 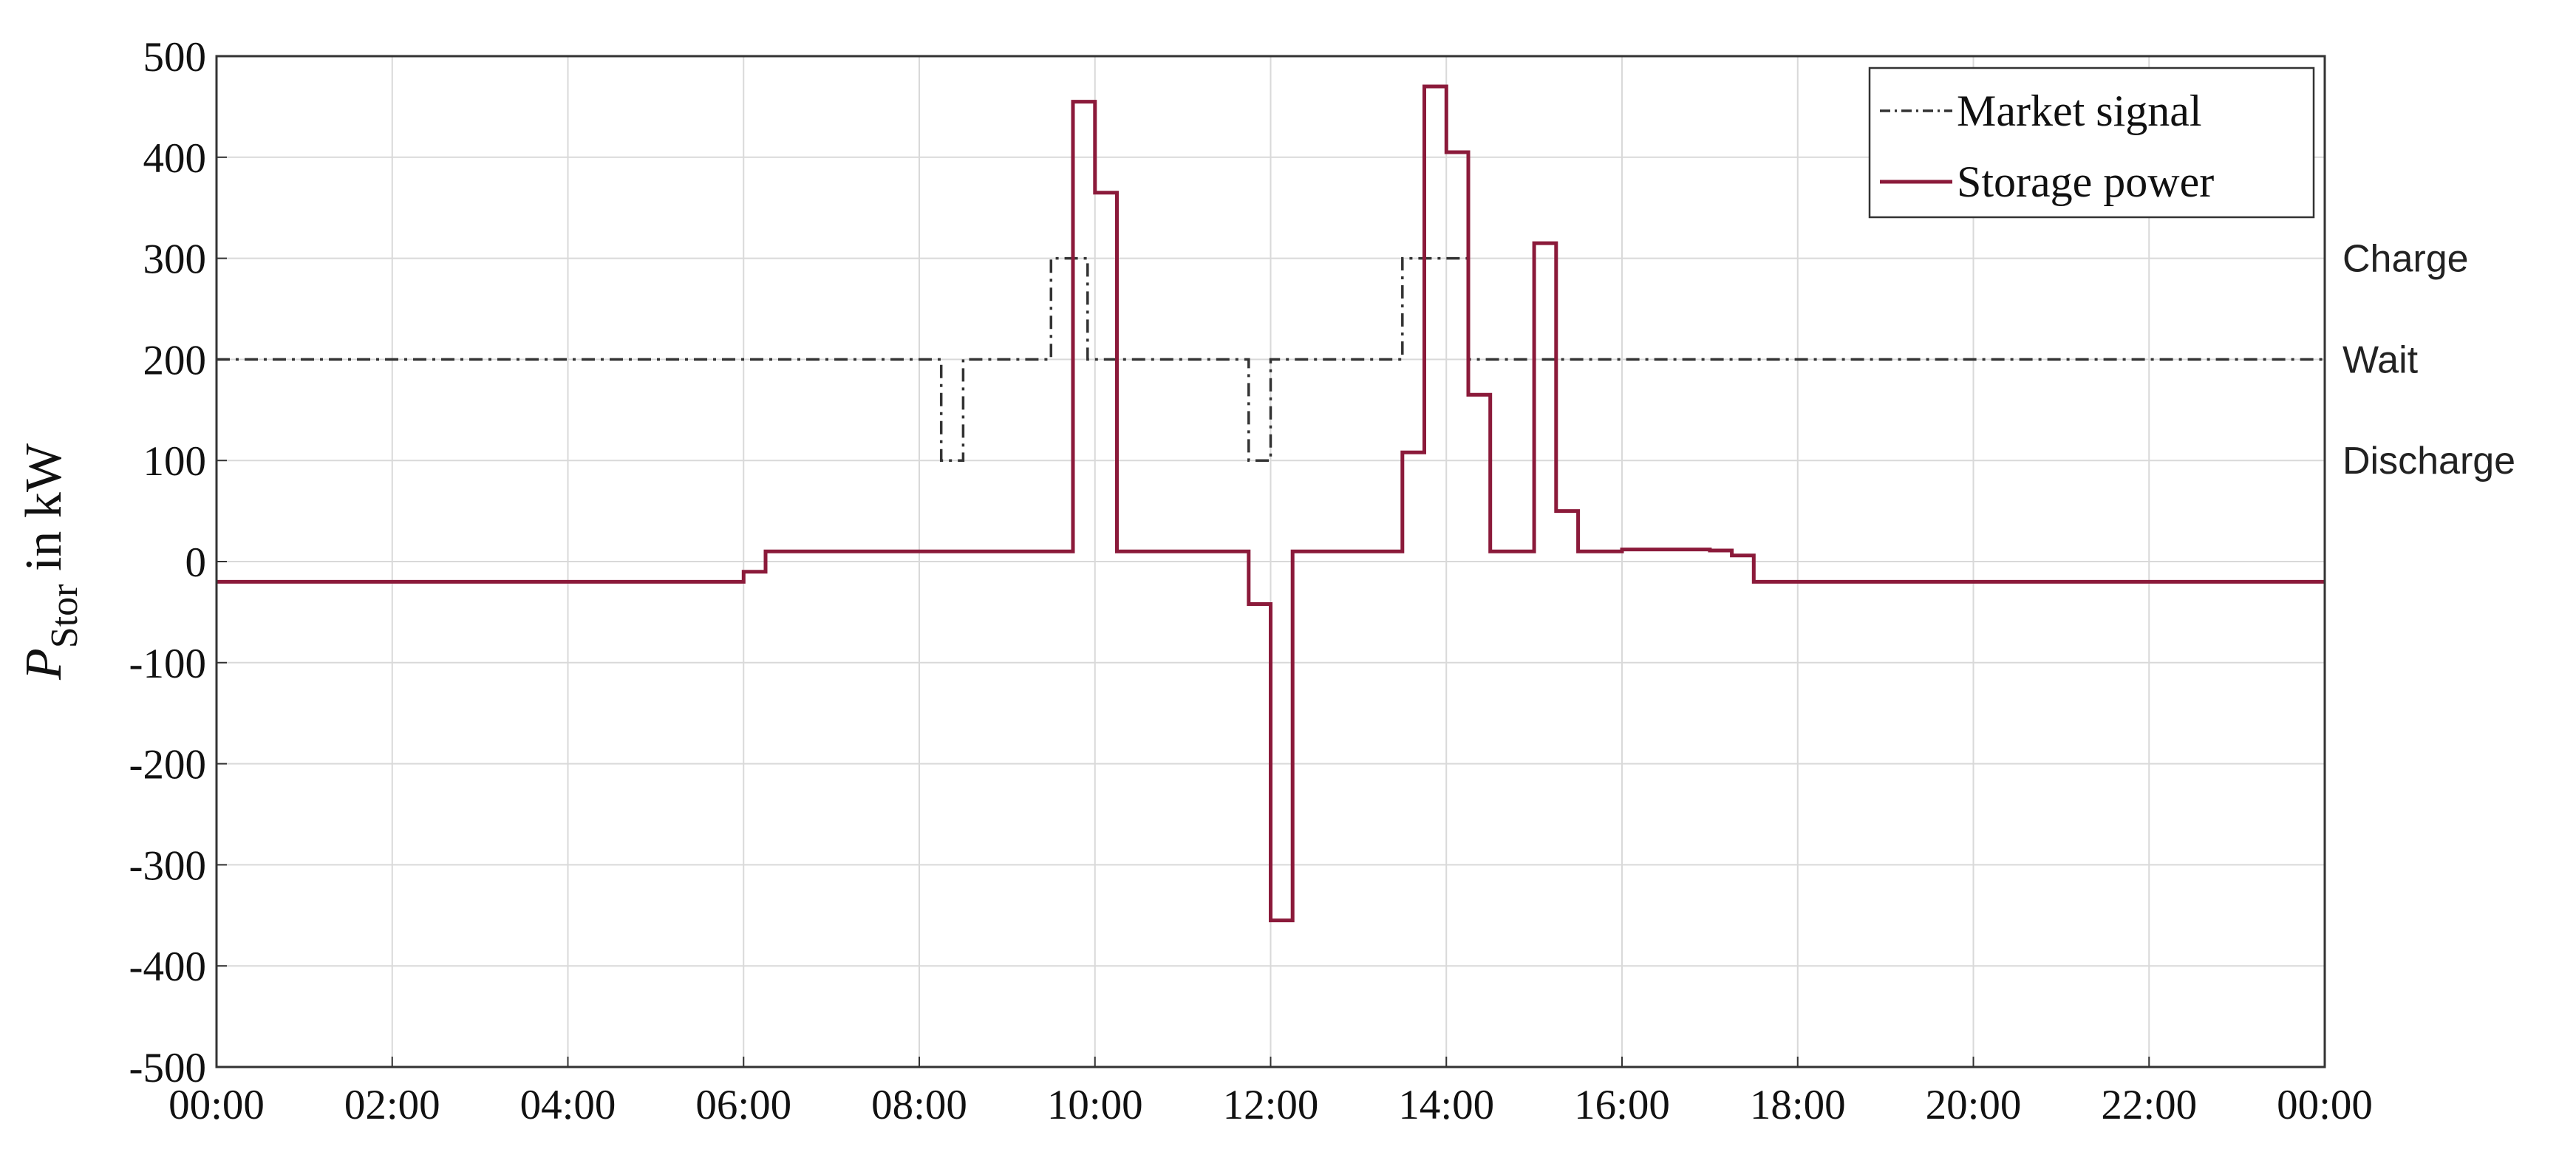 I want to click on x-tick-label: 16:00, so click(x=1622, y=1105).